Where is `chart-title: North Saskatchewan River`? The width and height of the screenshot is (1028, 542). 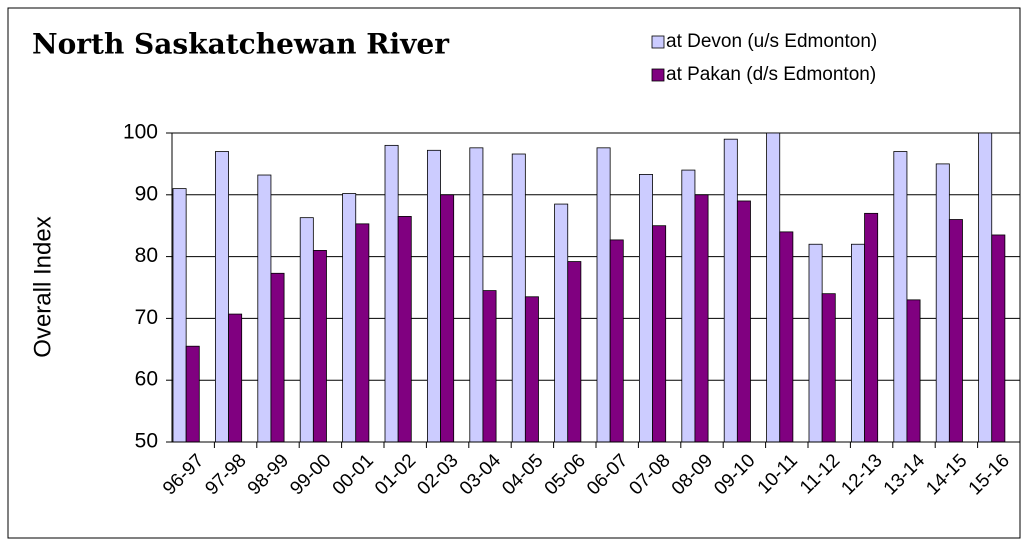 chart-title: North Saskatchewan River is located at coordinates (241, 44).